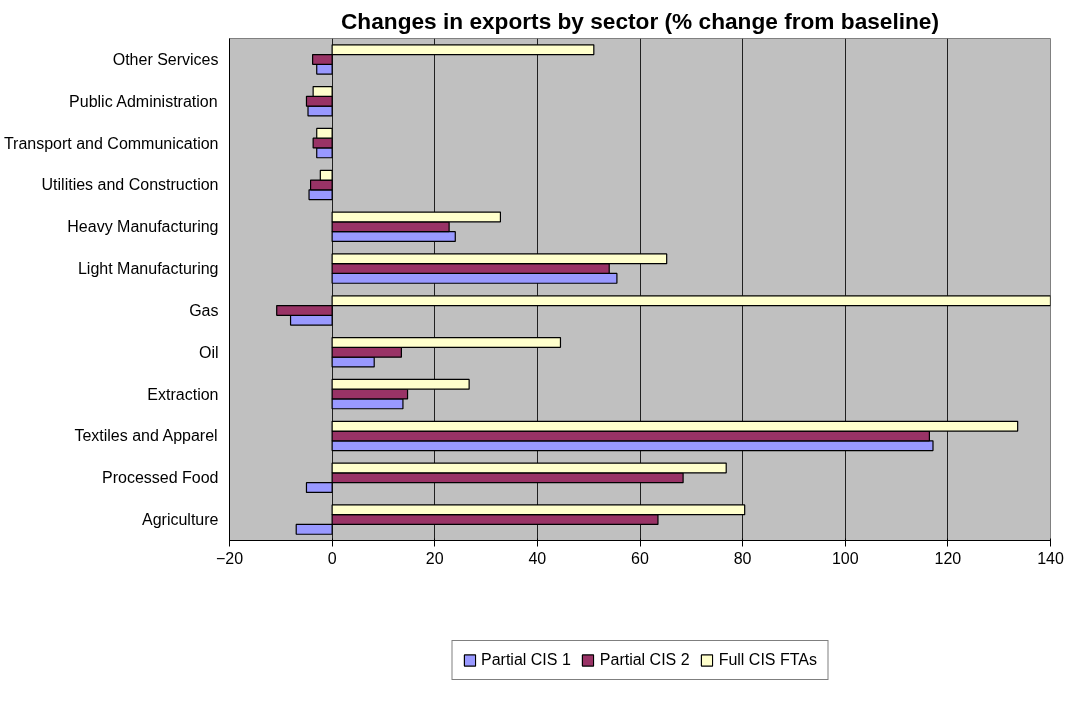 Image resolution: width=1090 pixels, height=706 pixels. Describe the element at coordinates (1050, 558) in the screenshot. I see `x-tick-label: 140` at that location.